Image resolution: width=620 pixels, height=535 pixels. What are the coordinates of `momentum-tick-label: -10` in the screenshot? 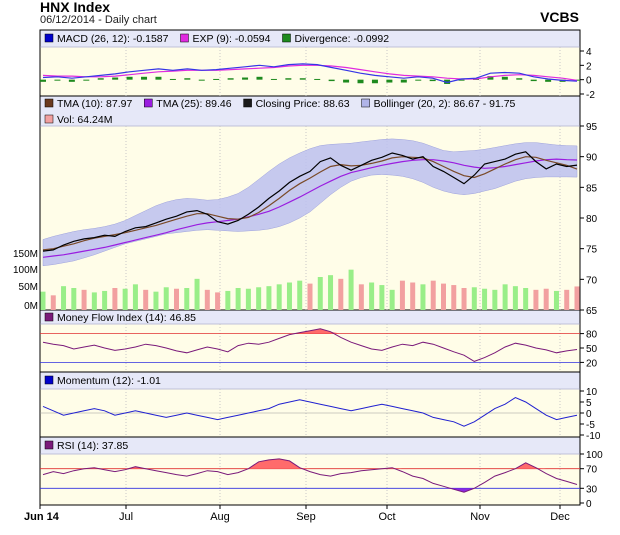 It's located at (593, 436).